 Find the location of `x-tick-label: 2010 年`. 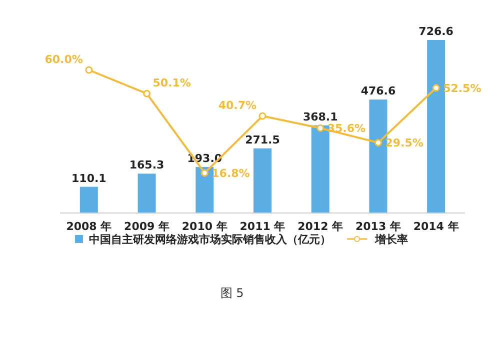

x-tick-label: 2010 年 is located at coordinates (205, 226).